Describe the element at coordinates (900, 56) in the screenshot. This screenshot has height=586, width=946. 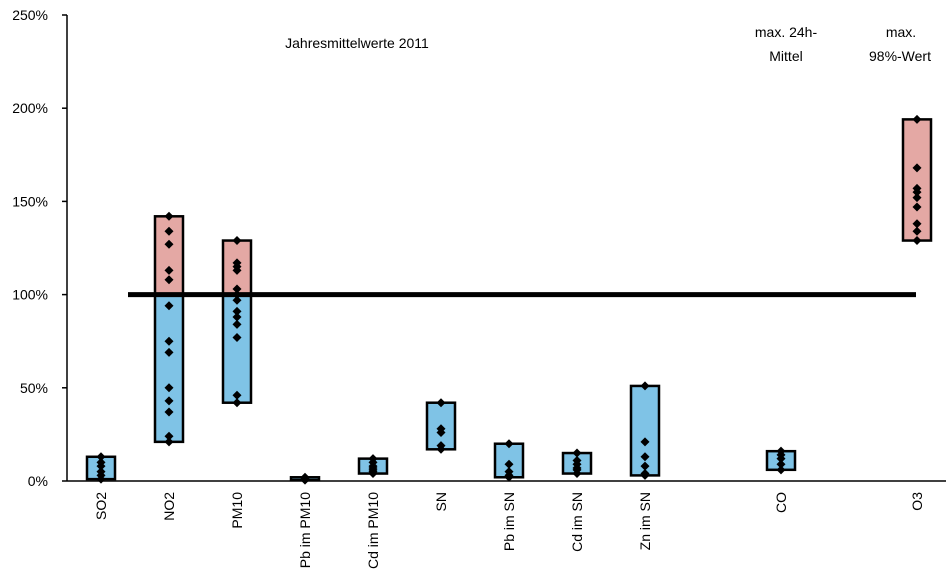
I see `annotation-max-98-line2: 98%-Wert` at that location.